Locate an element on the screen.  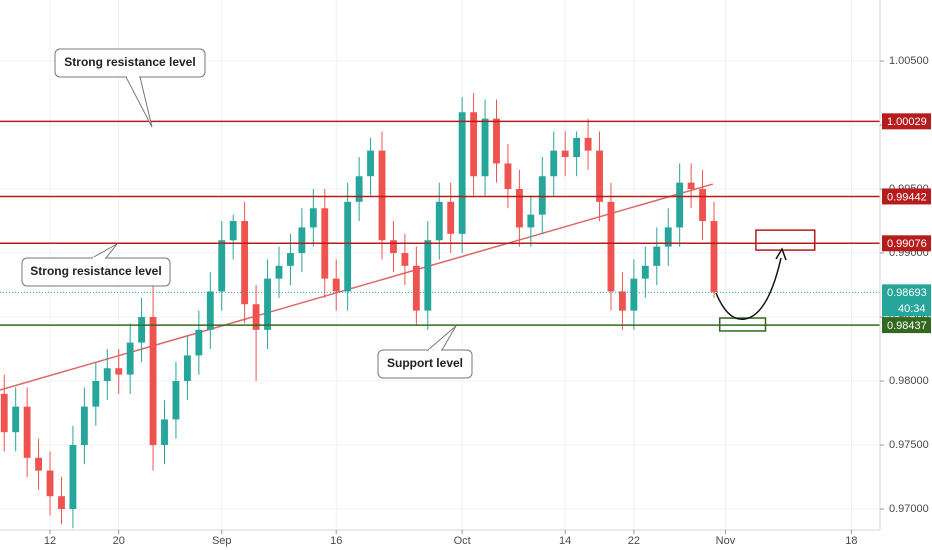
level-label-text: 0.99076 is located at coordinates (907, 244).